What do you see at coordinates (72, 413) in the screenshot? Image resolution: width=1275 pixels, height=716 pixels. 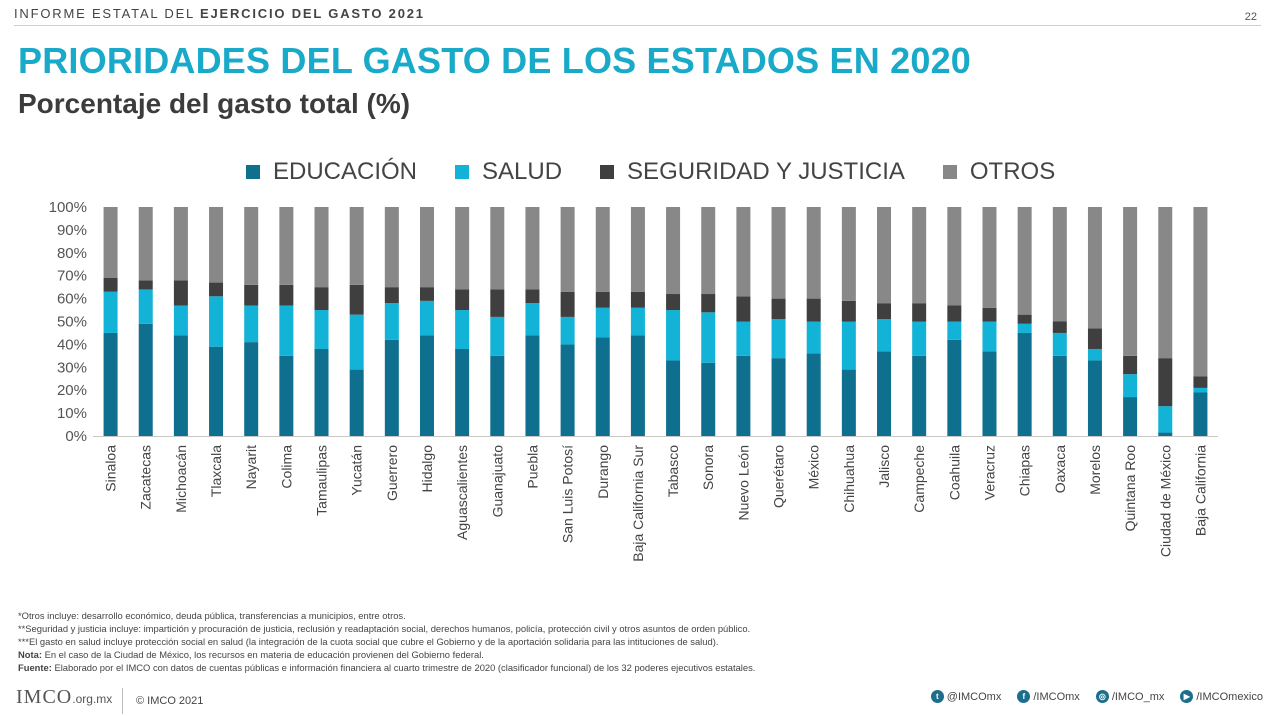 I see `y-tick-label: 10%` at bounding box center [72, 413].